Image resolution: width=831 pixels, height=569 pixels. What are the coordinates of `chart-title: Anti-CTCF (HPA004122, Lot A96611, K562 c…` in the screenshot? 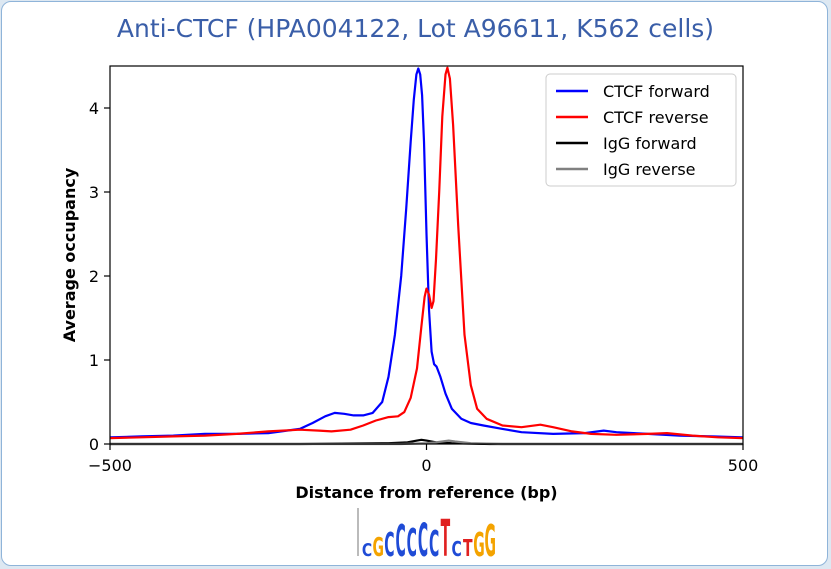 It's located at (415, 28).